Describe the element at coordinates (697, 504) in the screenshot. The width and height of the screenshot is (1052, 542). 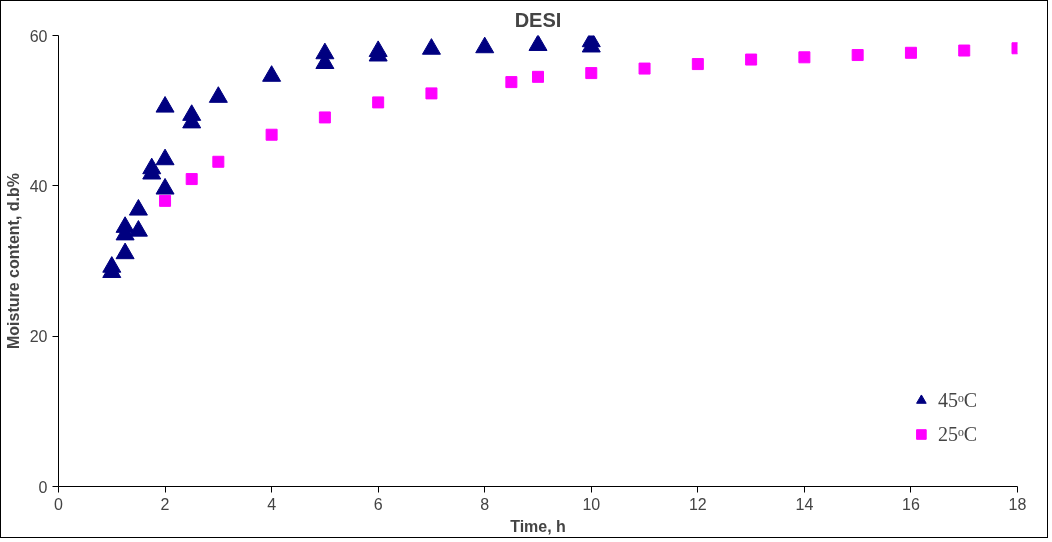
I see `x-tick-label: 12` at that location.